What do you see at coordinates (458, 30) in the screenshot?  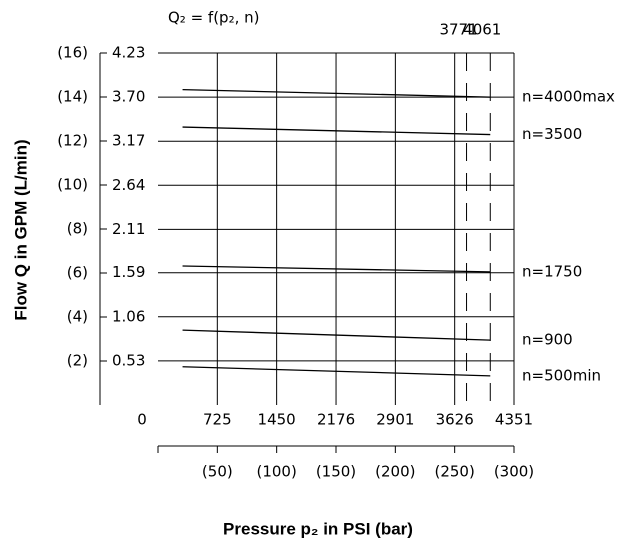 I see `limit-label: 3771` at bounding box center [458, 30].